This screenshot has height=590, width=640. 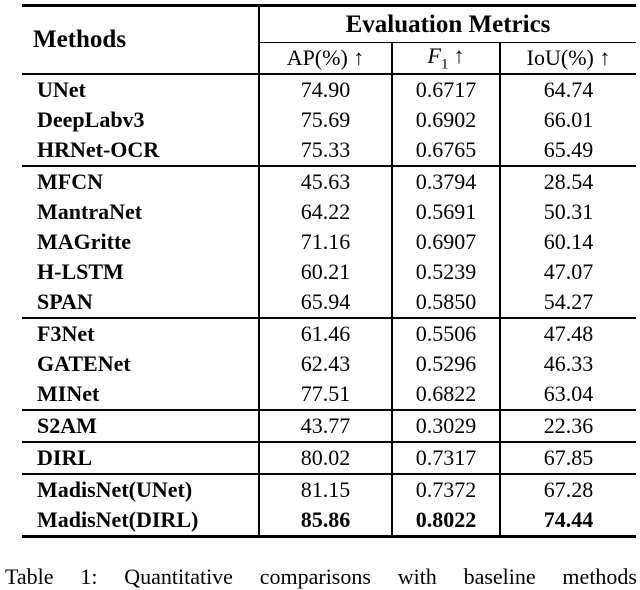 I want to click on table-row: DIRL 80.02 0.7317 67.85, so click(x=329, y=458).